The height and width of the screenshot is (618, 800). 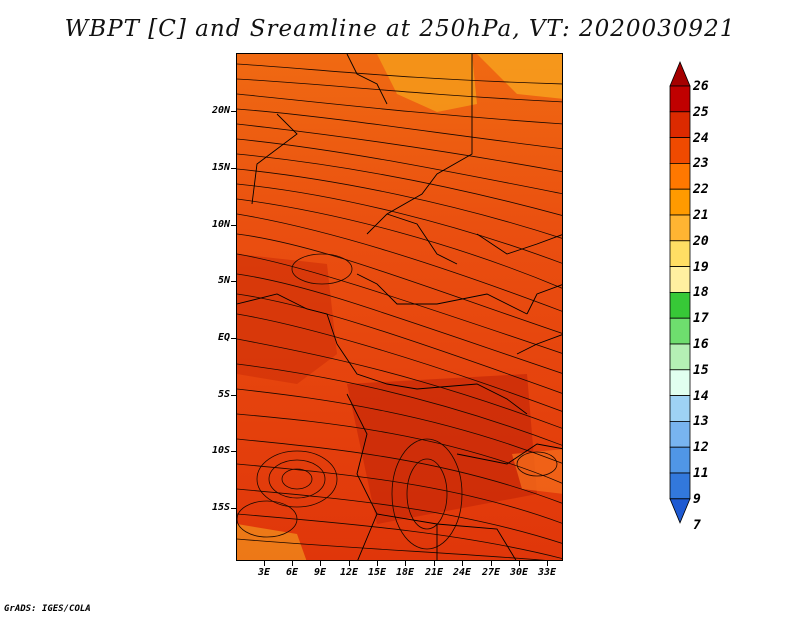 What do you see at coordinates (701, 293) in the screenshot?
I see `colorbar-label: 18` at bounding box center [701, 293].